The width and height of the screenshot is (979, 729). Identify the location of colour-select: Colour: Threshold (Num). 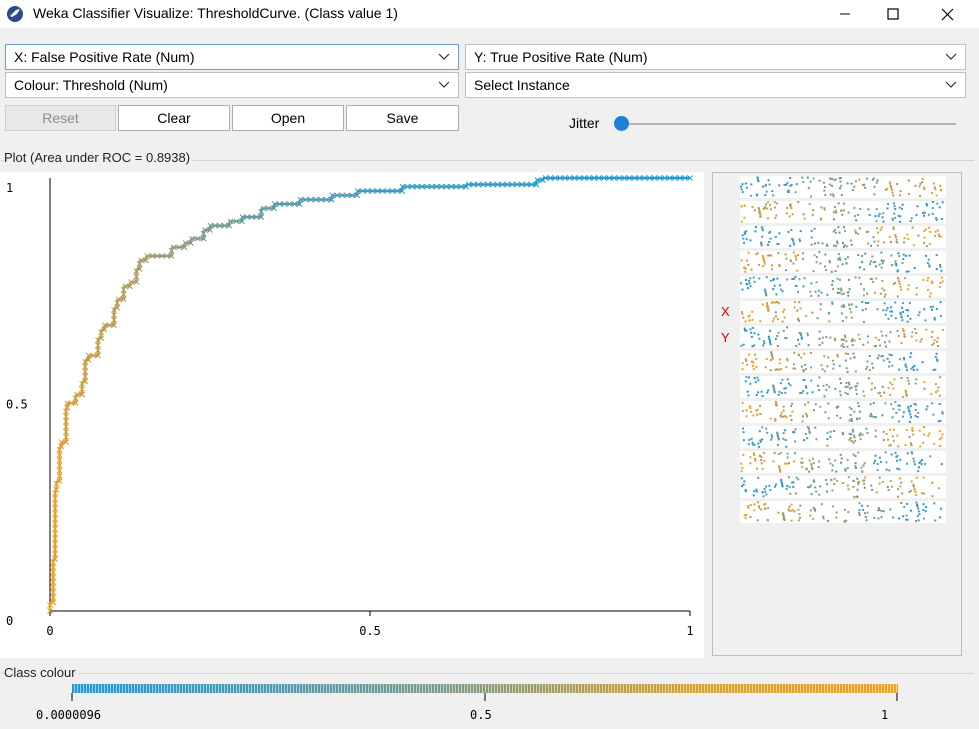
(232, 85).